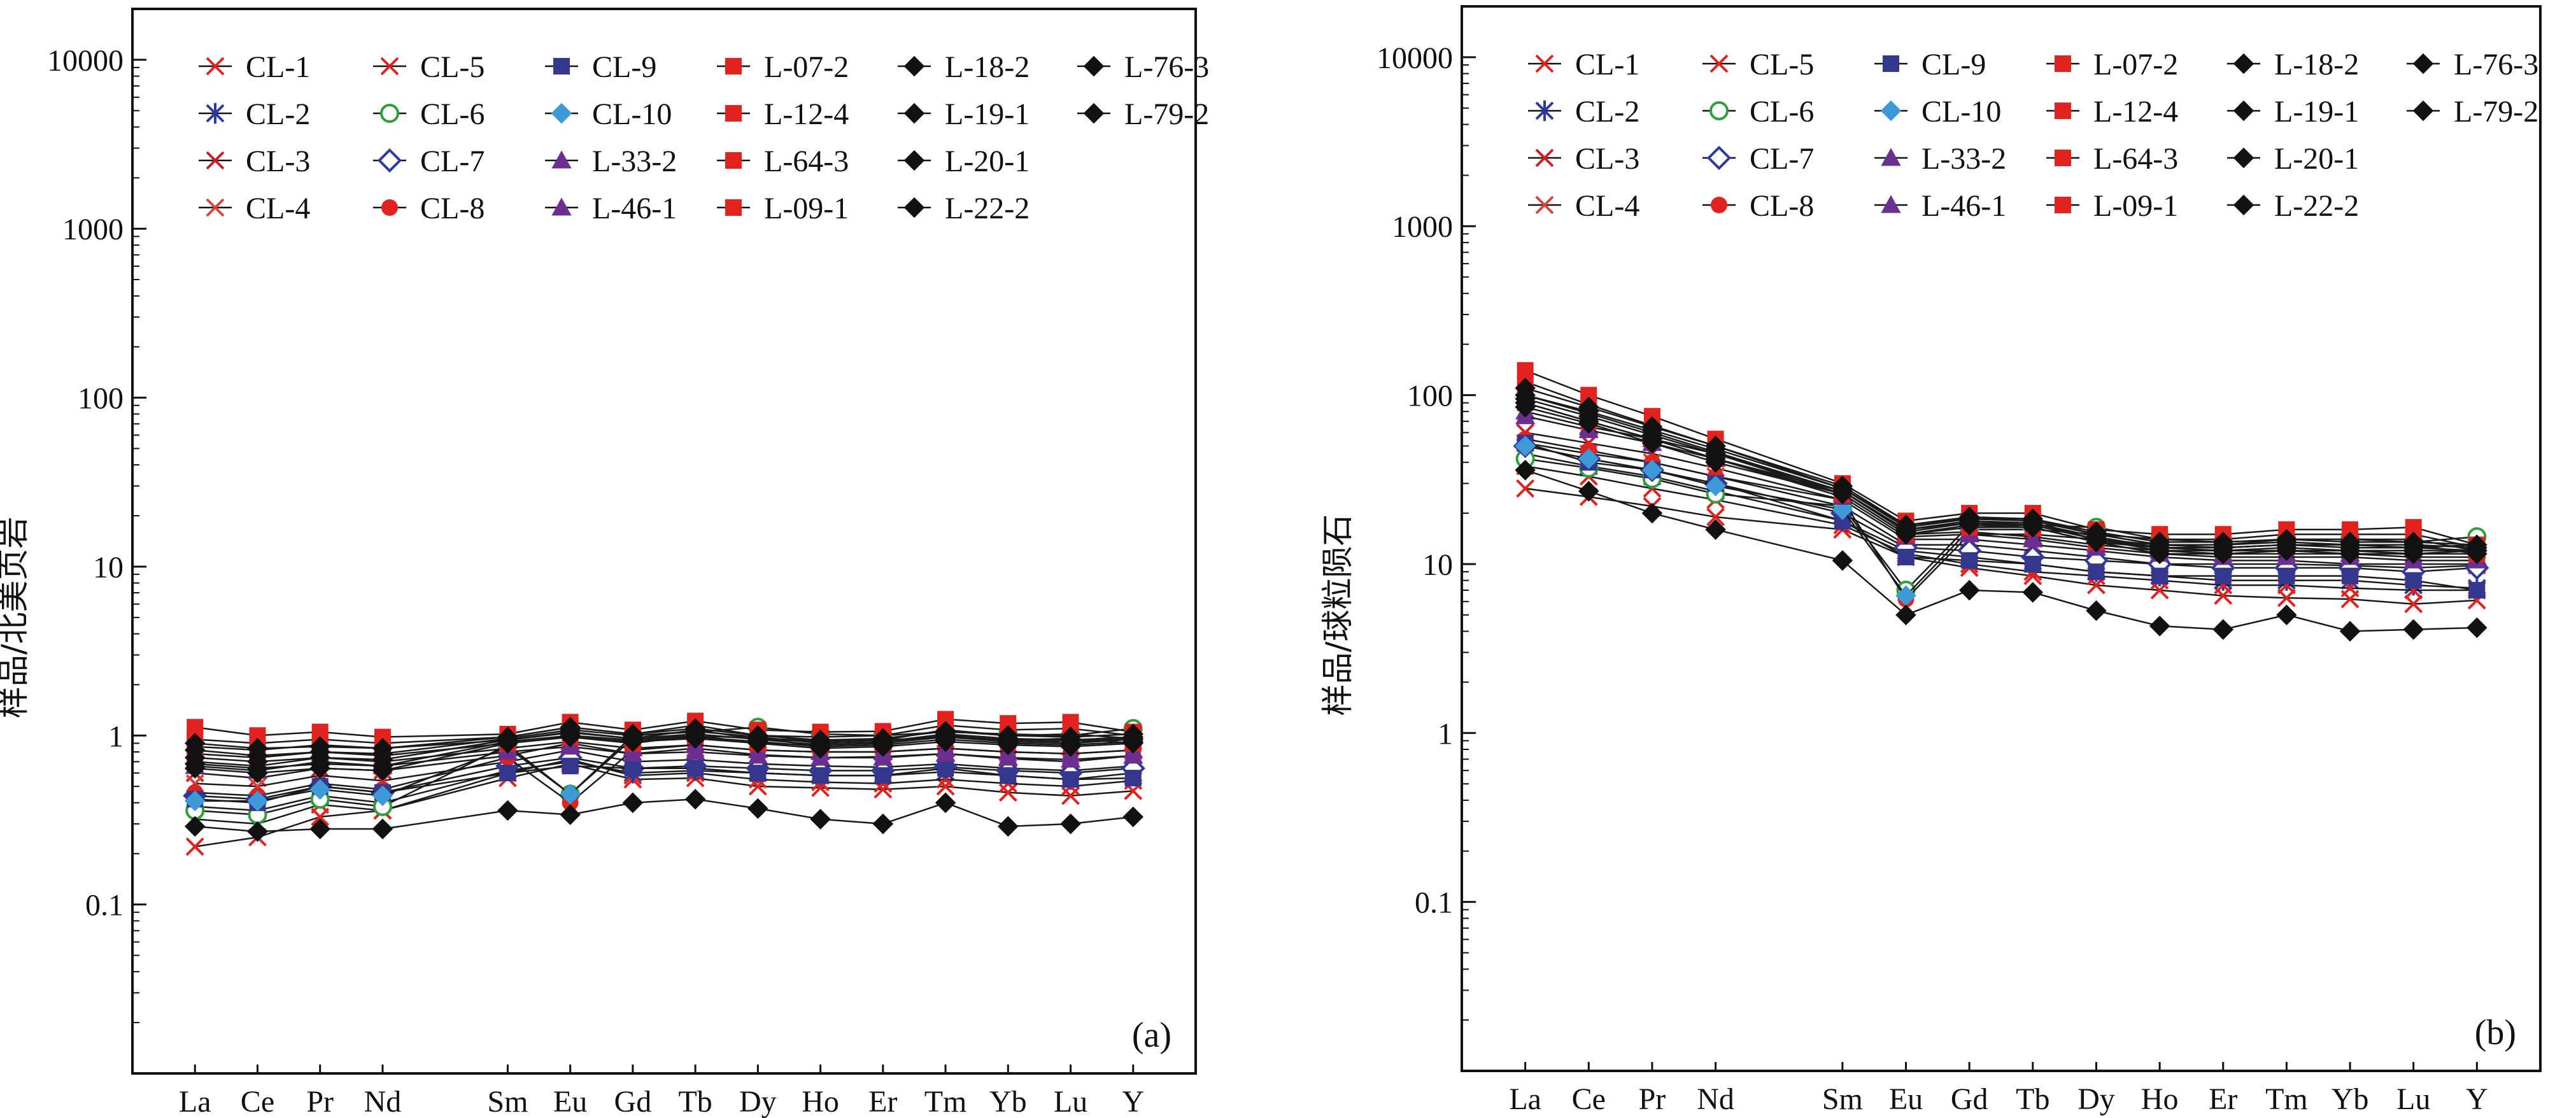 The image size is (2576, 1118). I want to click on legend-item: CL-7, so click(429, 161).